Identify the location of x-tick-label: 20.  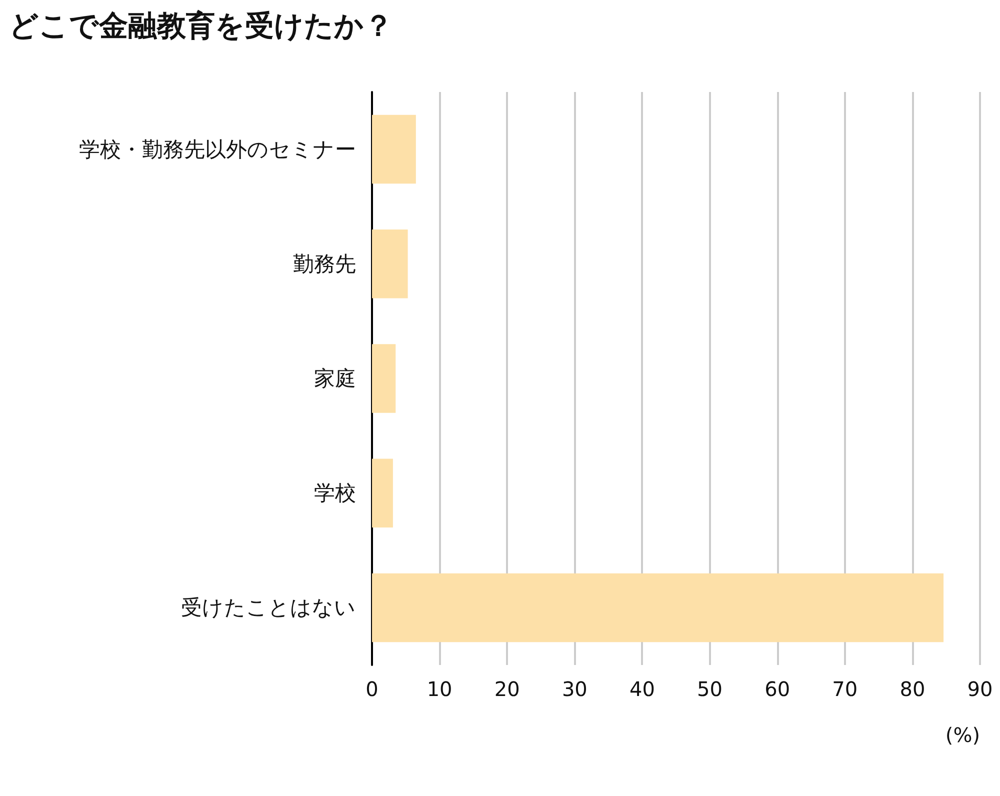
(507, 689).